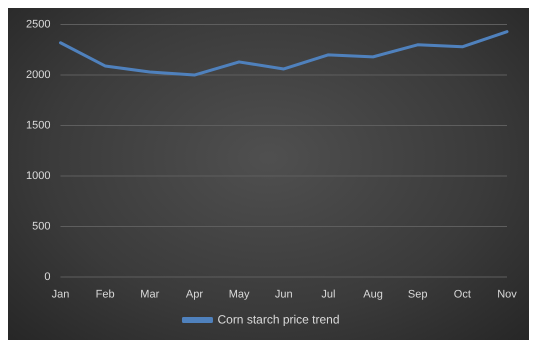  I want to click on x-tick-label: Oct, so click(462, 294).